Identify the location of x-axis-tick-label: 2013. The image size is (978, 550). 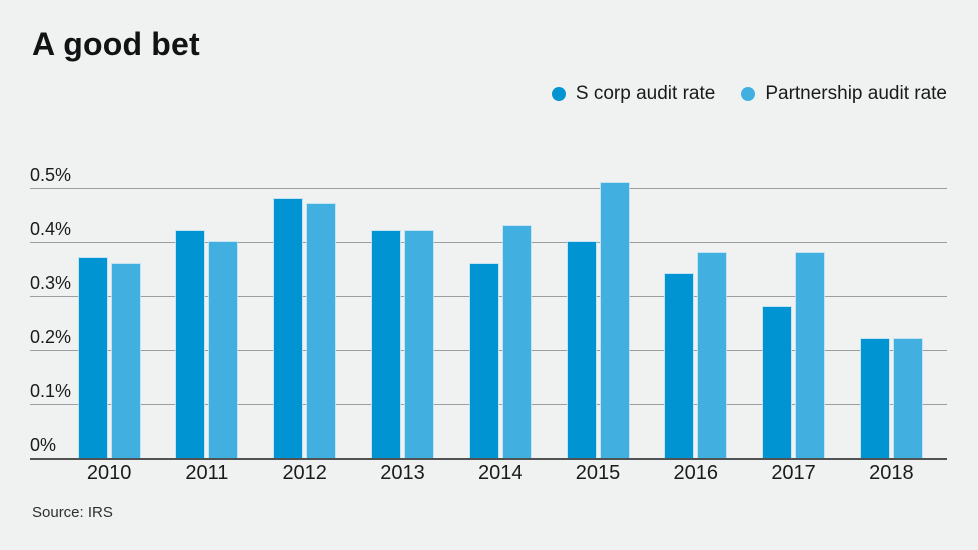
(402, 473).